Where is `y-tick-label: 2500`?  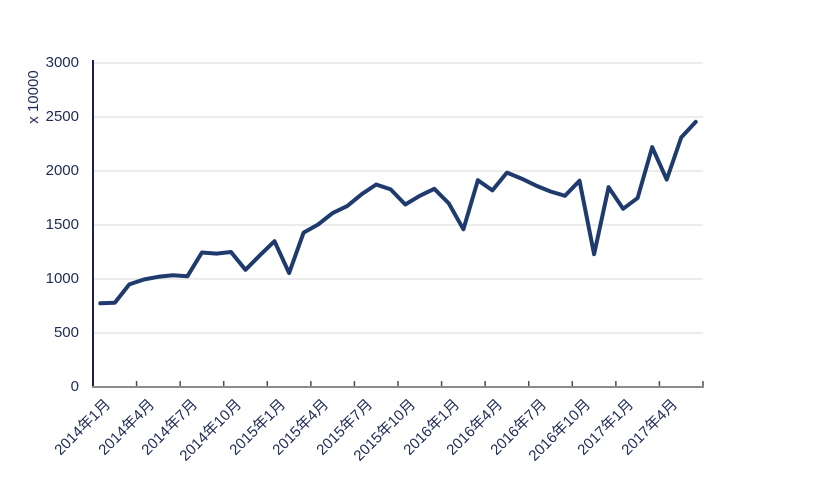 y-tick-label: 2500 is located at coordinates (62, 116).